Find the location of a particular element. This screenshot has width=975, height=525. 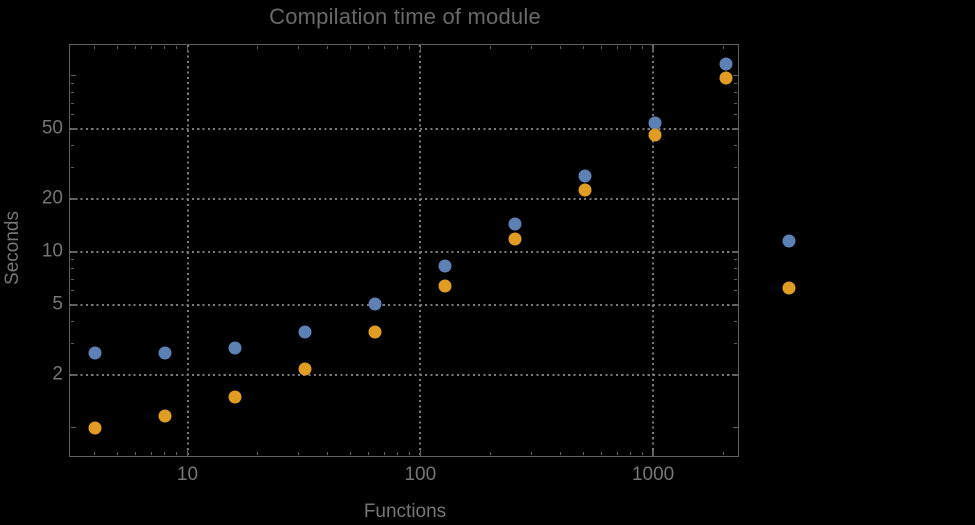

data-point-series-blue-x2048 is located at coordinates (726, 64).